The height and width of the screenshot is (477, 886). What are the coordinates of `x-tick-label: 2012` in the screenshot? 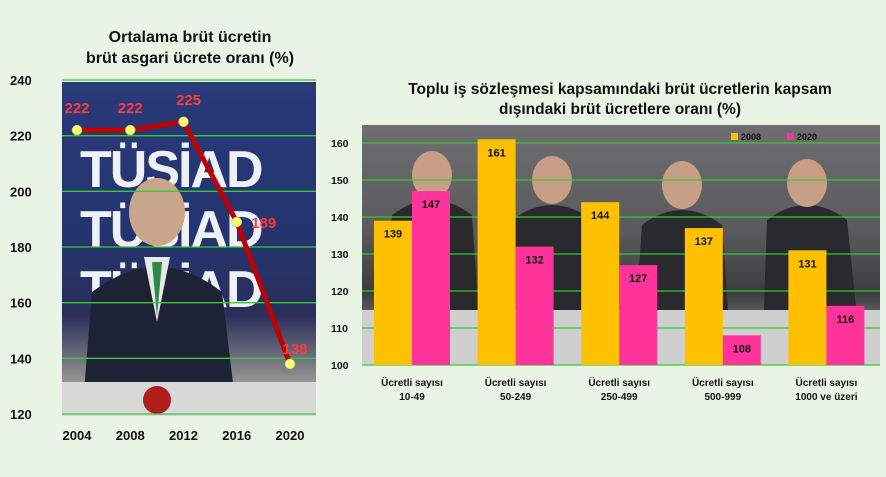 It's located at (183, 435).